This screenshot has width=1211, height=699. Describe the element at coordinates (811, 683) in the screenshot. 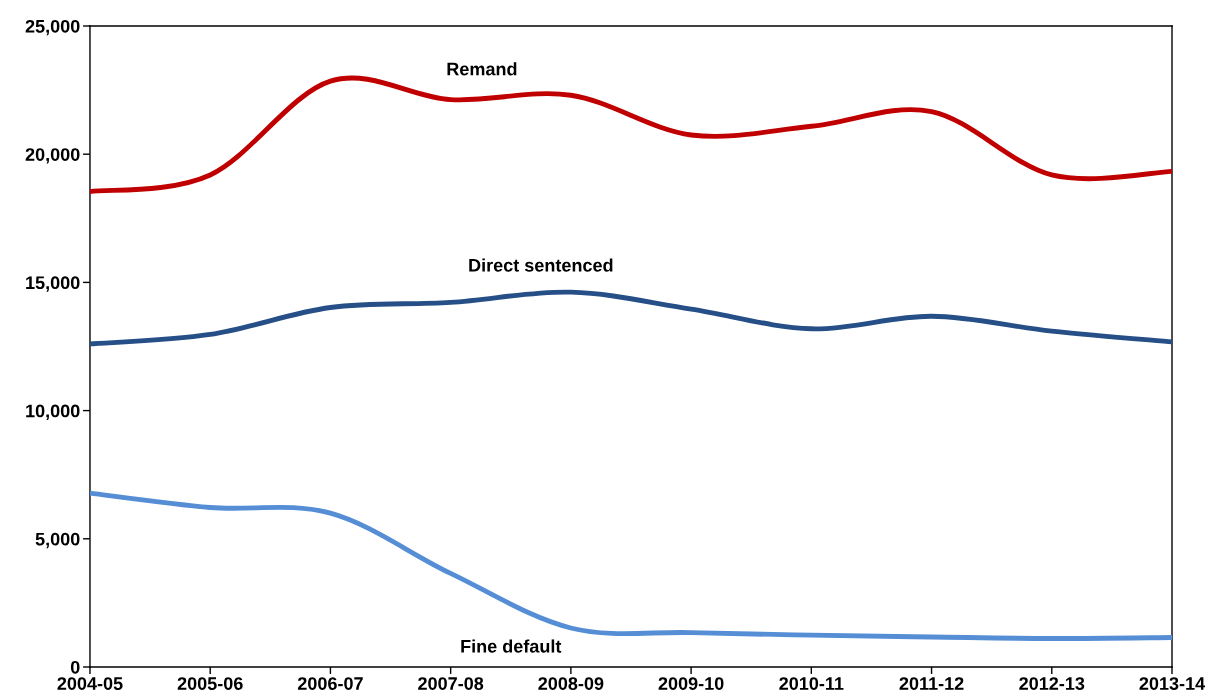

I see `x-tick-label: 2010-11` at that location.